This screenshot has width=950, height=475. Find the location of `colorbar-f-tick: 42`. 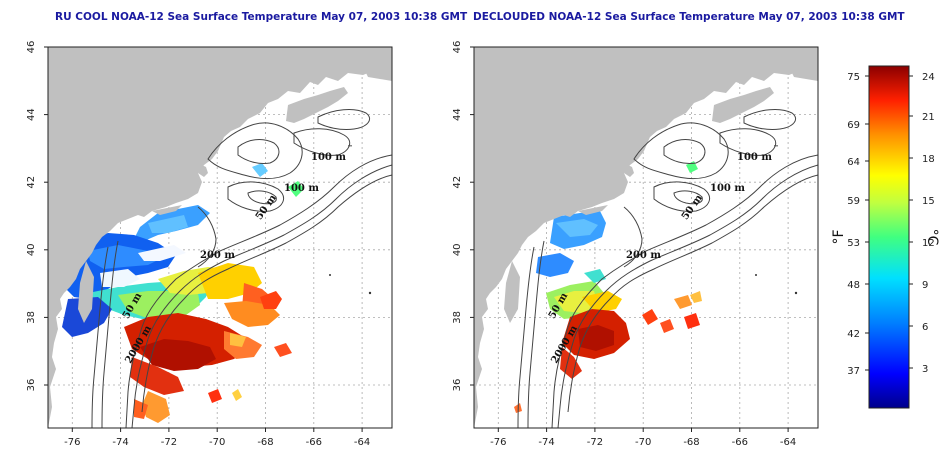

colorbar-f-tick: 42 is located at coordinates (853, 334).